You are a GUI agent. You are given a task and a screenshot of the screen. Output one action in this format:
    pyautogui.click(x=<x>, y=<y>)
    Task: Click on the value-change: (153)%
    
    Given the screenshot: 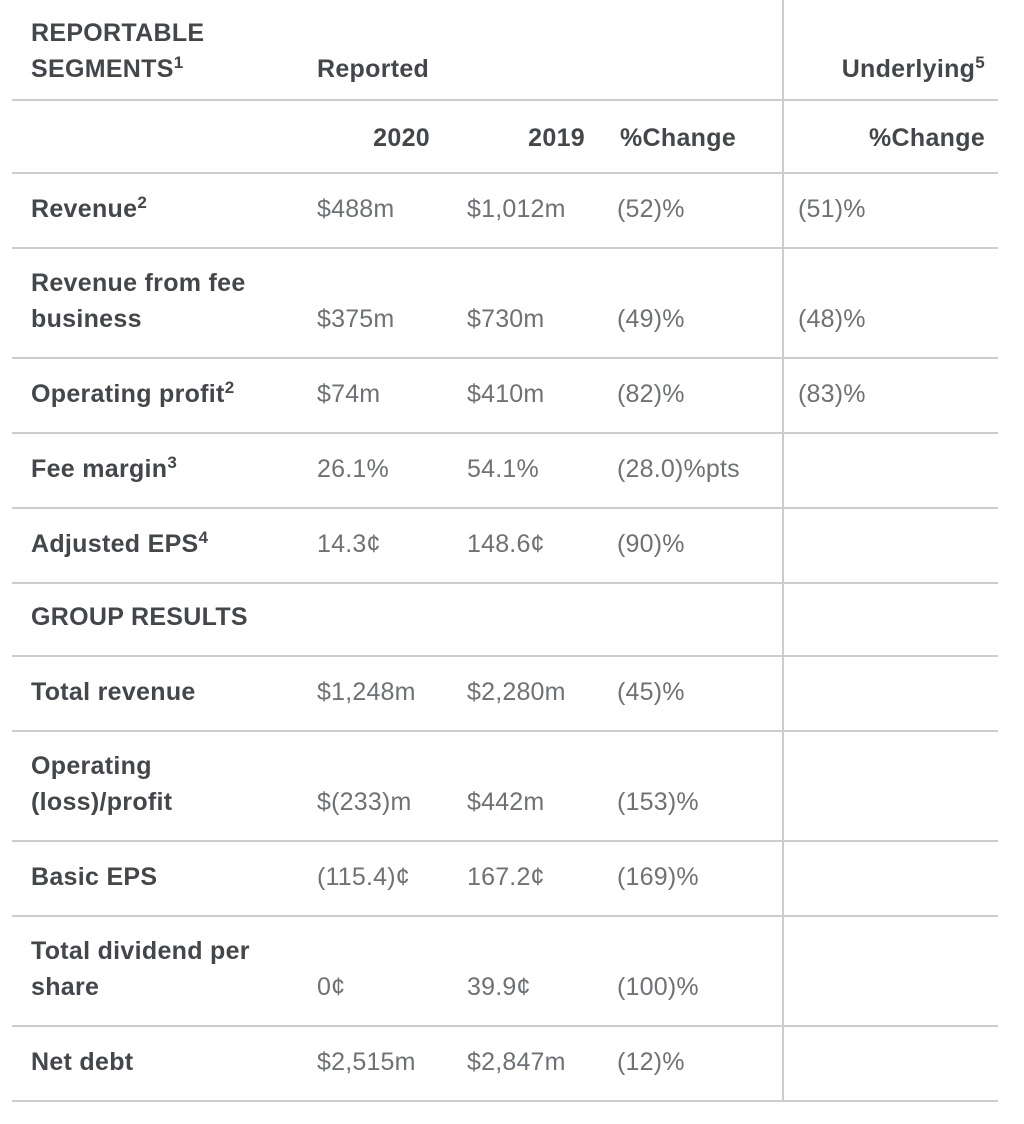 What is the action you would take?
    pyautogui.click(x=658, y=802)
    